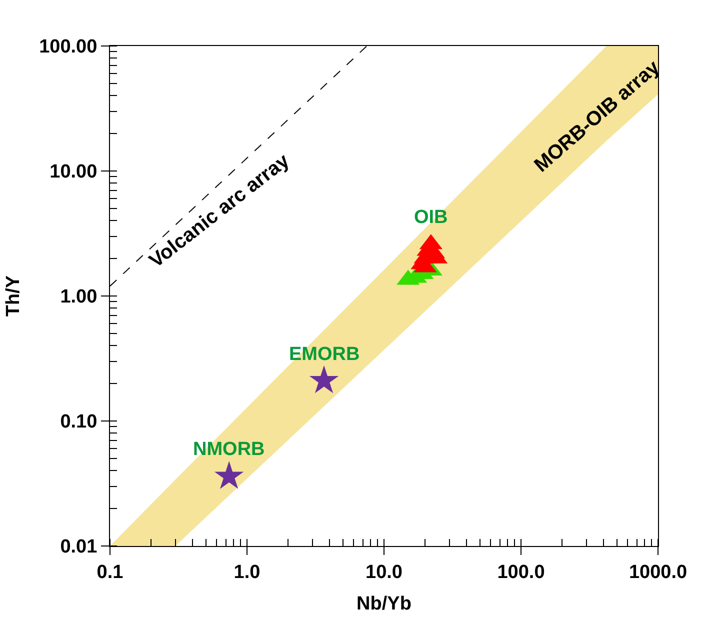 This screenshot has height=622, width=718. I want to click on x-tick-label: 1.0, so click(247, 572).